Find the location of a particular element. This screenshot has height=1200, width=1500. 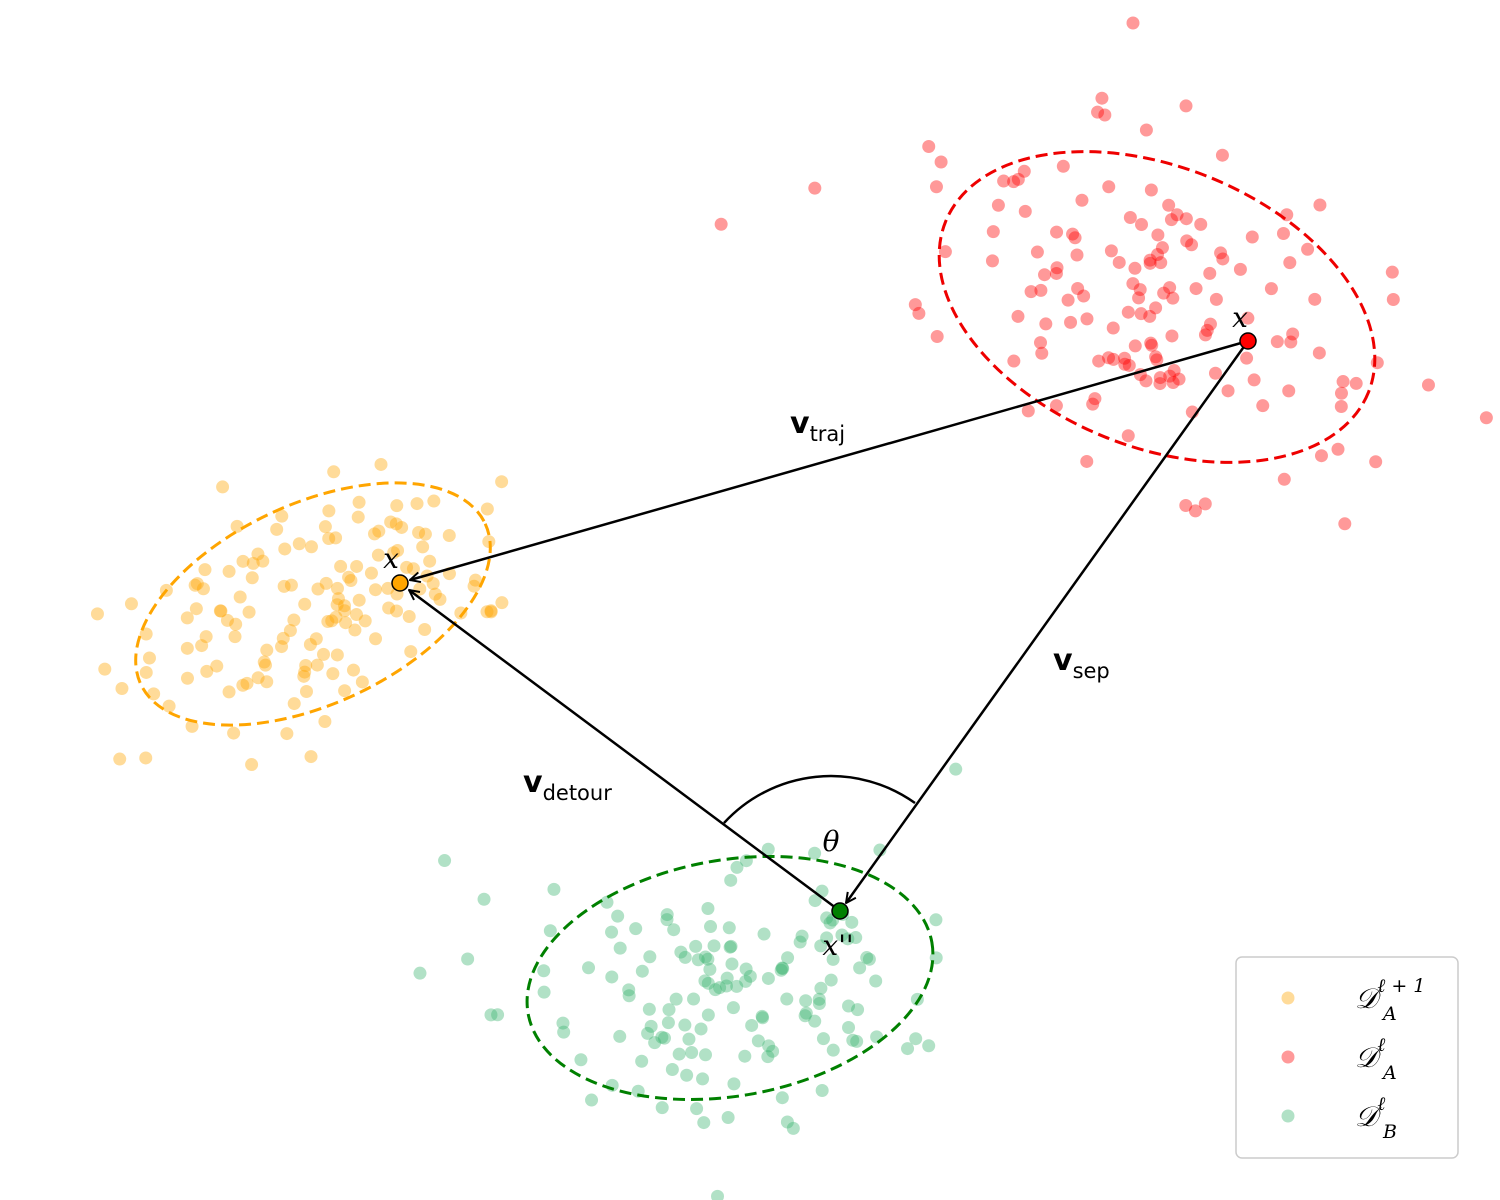

legend-sub: B is located at coordinates (1389, 1132).